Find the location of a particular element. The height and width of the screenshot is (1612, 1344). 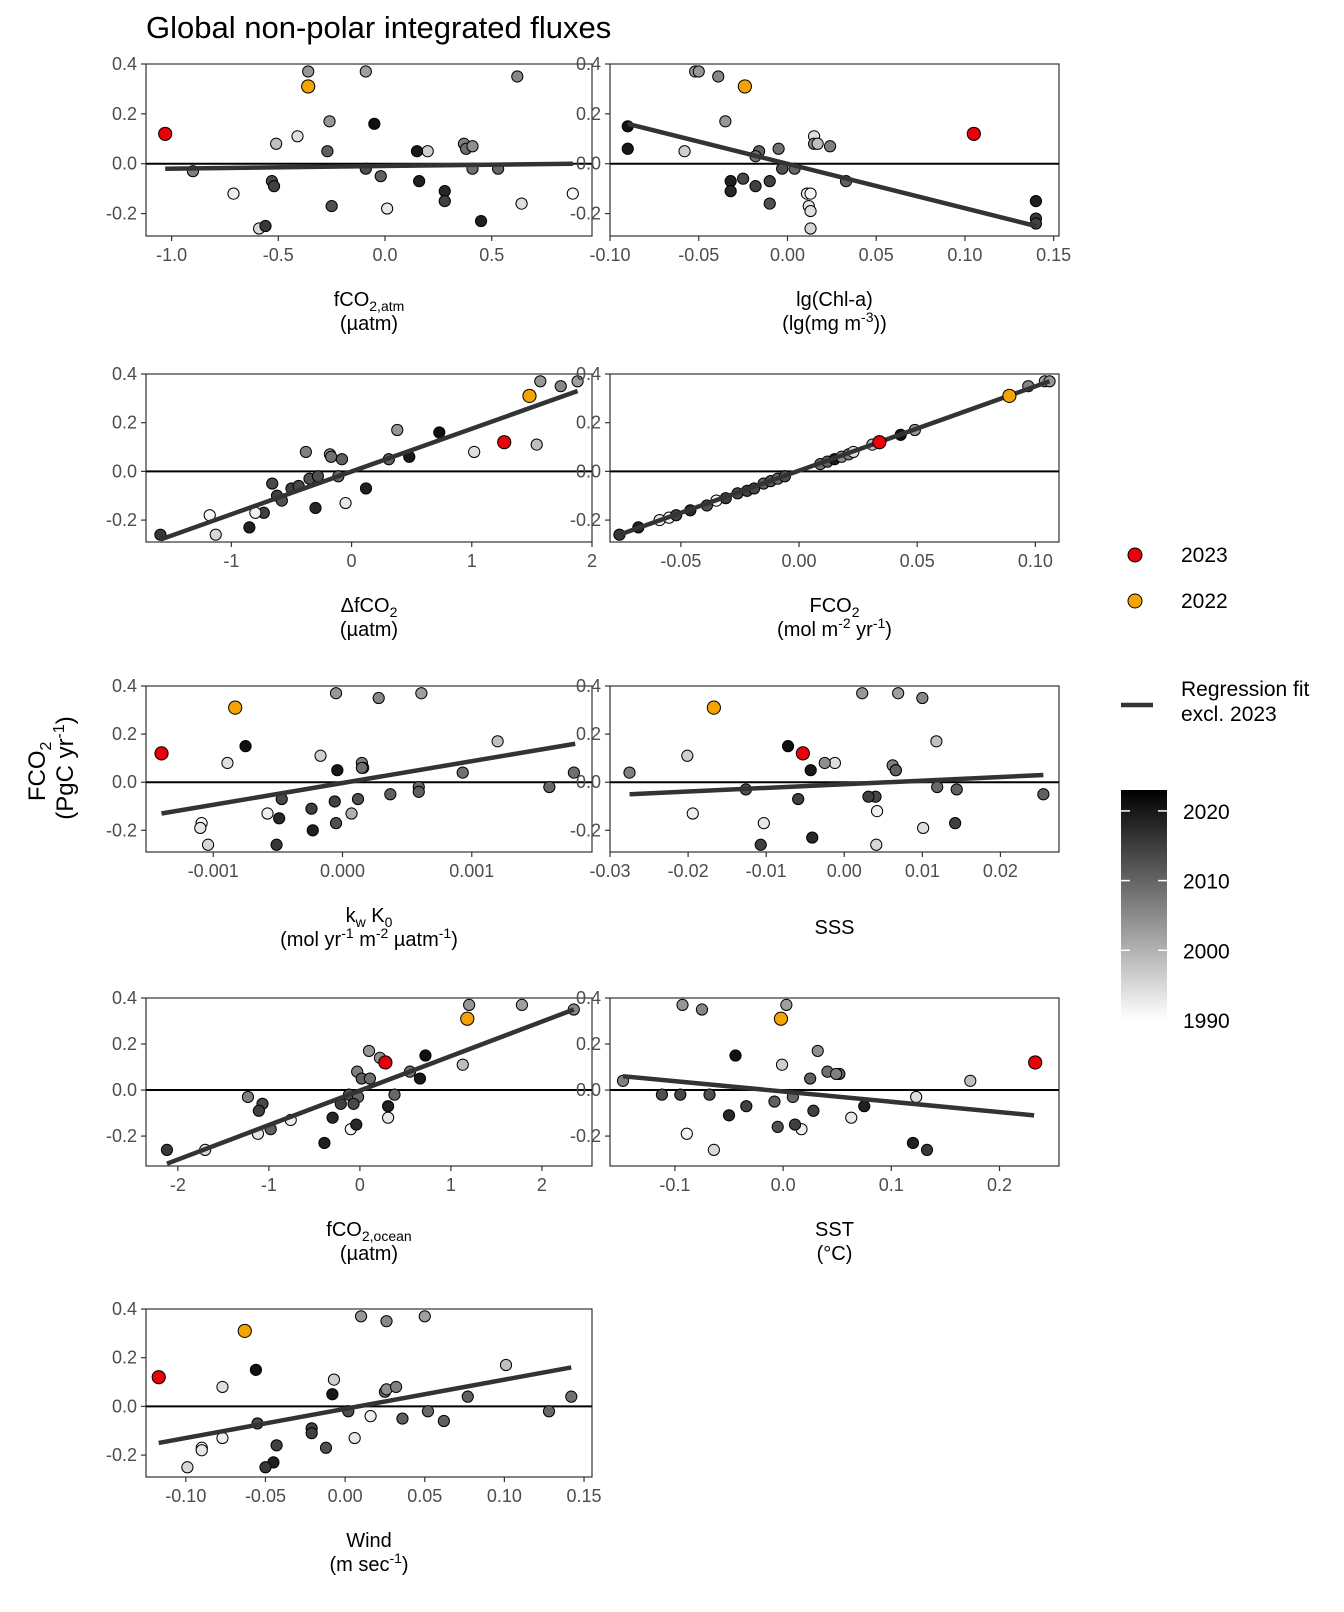

data-point-2022 is located at coordinates (1009, 396).